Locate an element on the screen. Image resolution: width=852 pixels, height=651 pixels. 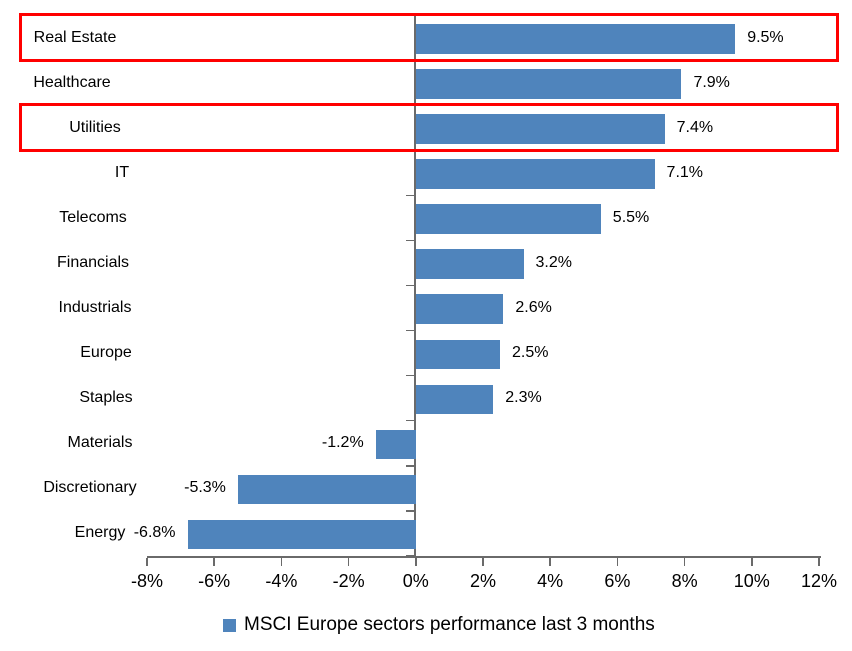
data-label: 7.9% is located at coordinates (711, 82).